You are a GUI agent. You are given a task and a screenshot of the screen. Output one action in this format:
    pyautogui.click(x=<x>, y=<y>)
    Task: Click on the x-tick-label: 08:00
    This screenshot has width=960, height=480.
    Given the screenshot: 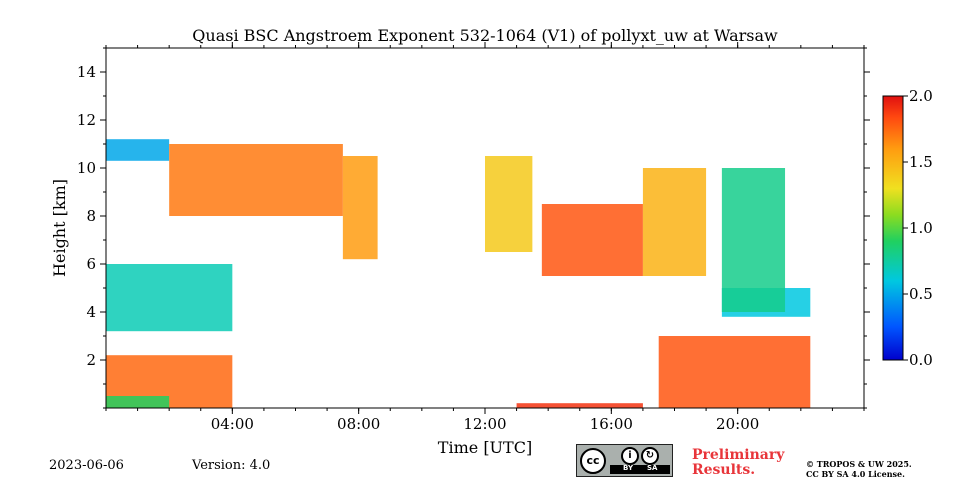 What is the action you would take?
    pyautogui.click(x=358, y=424)
    